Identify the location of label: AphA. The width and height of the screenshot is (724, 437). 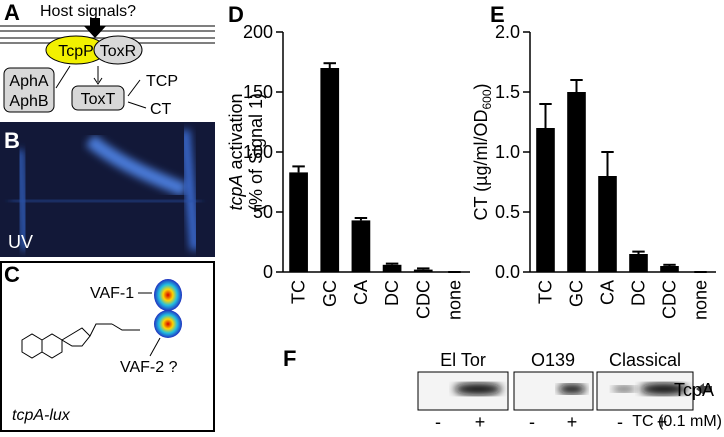
(28, 81).